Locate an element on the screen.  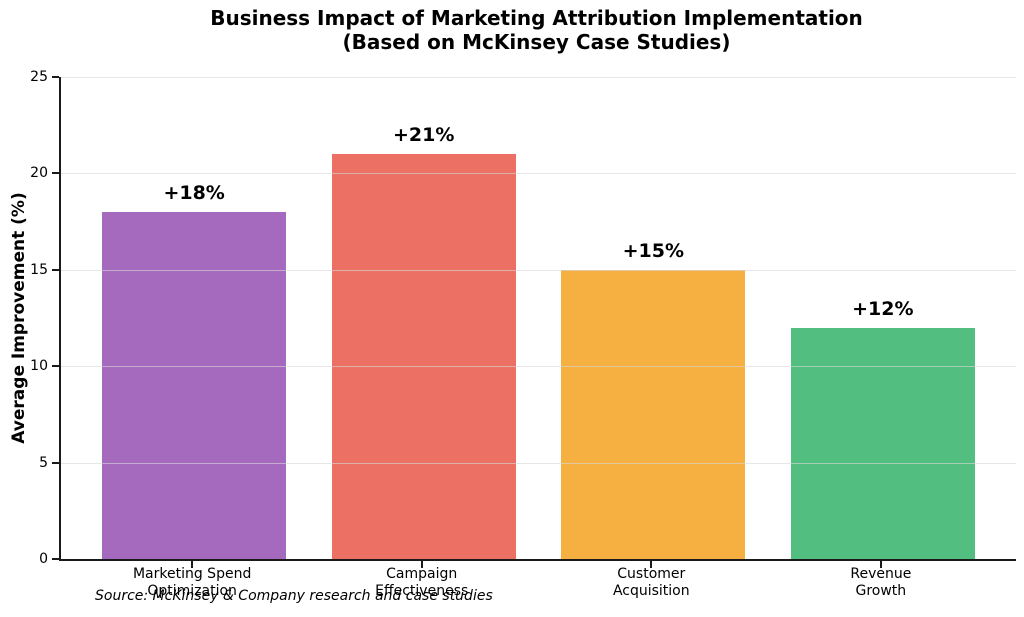
x-tick-label-line: Campaign is located at coordinates (422, 574).